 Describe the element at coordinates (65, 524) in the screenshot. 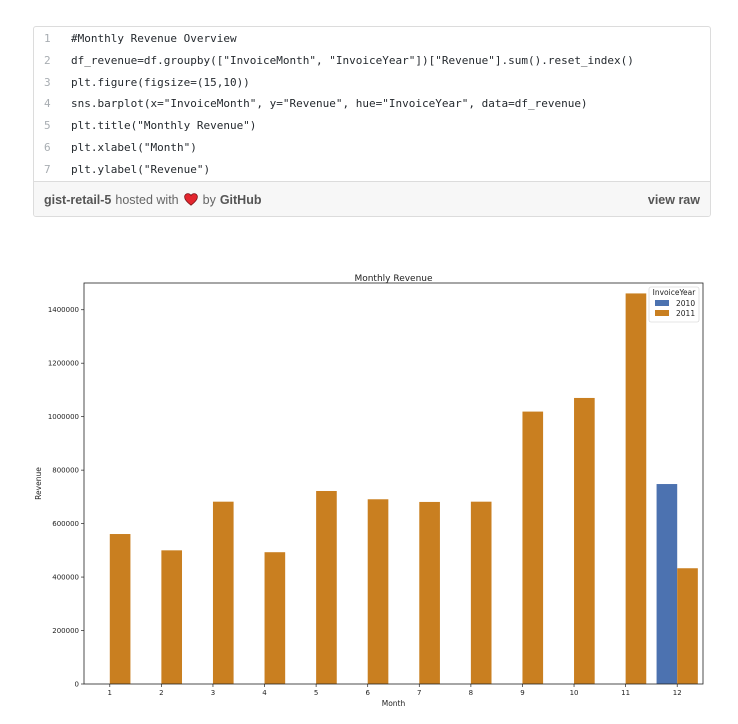

I see `y-tick-label: 600000` at that location.